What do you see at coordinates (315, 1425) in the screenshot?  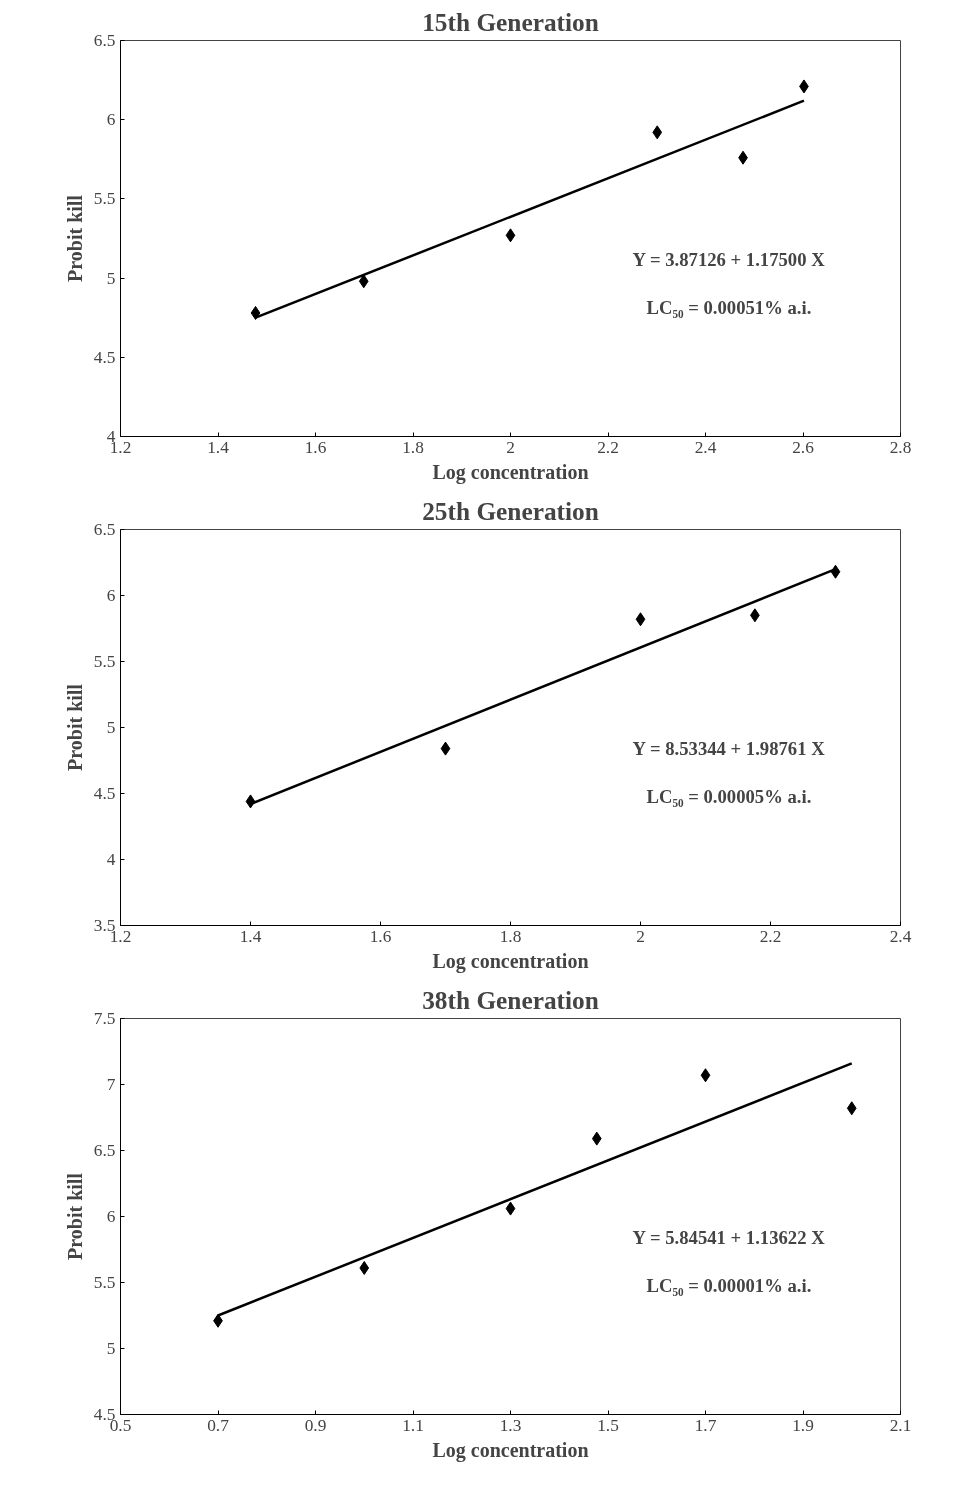 I see `x-tick-label: 0.9` at bounding box center [315, 1425].